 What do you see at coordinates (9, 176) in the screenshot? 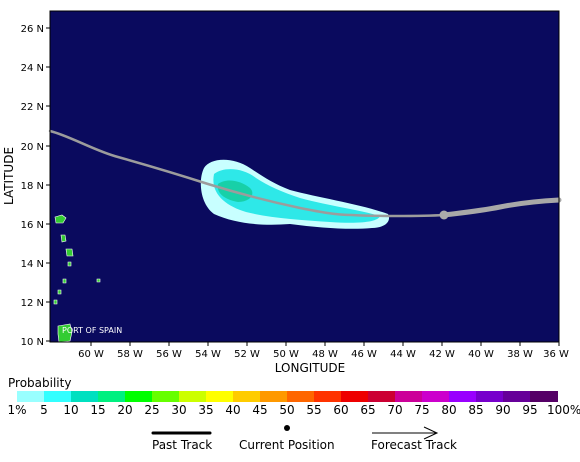
I see `y-axis-title: LATITUDE` at bounding box center [9, 176].